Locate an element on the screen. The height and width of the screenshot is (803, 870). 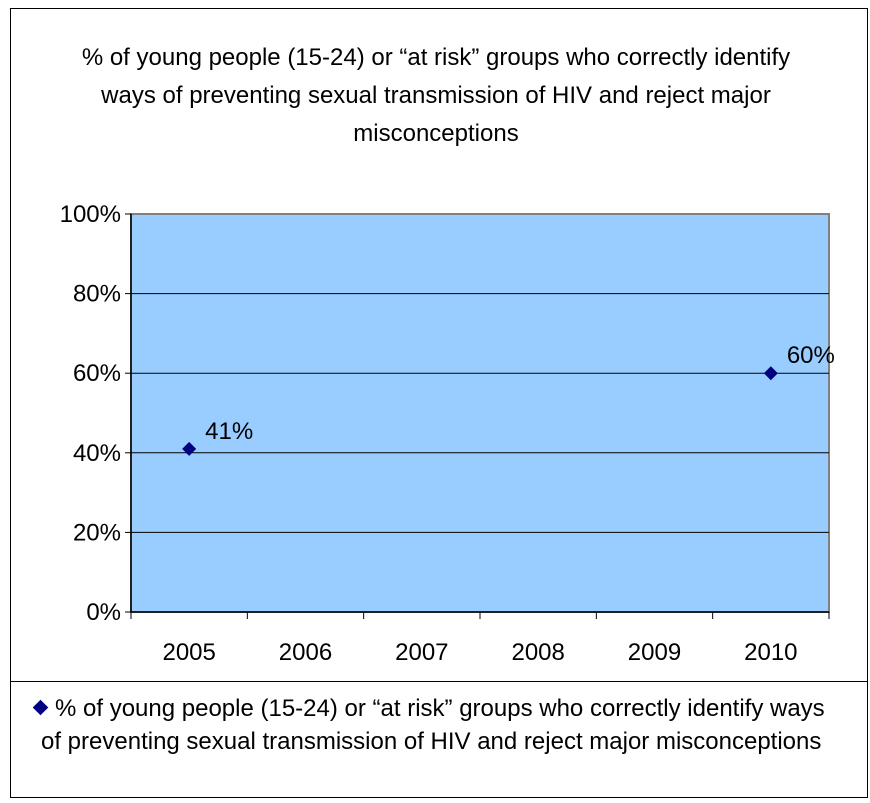
x-tick-label: 2010 is located at coordinates (770, 652).